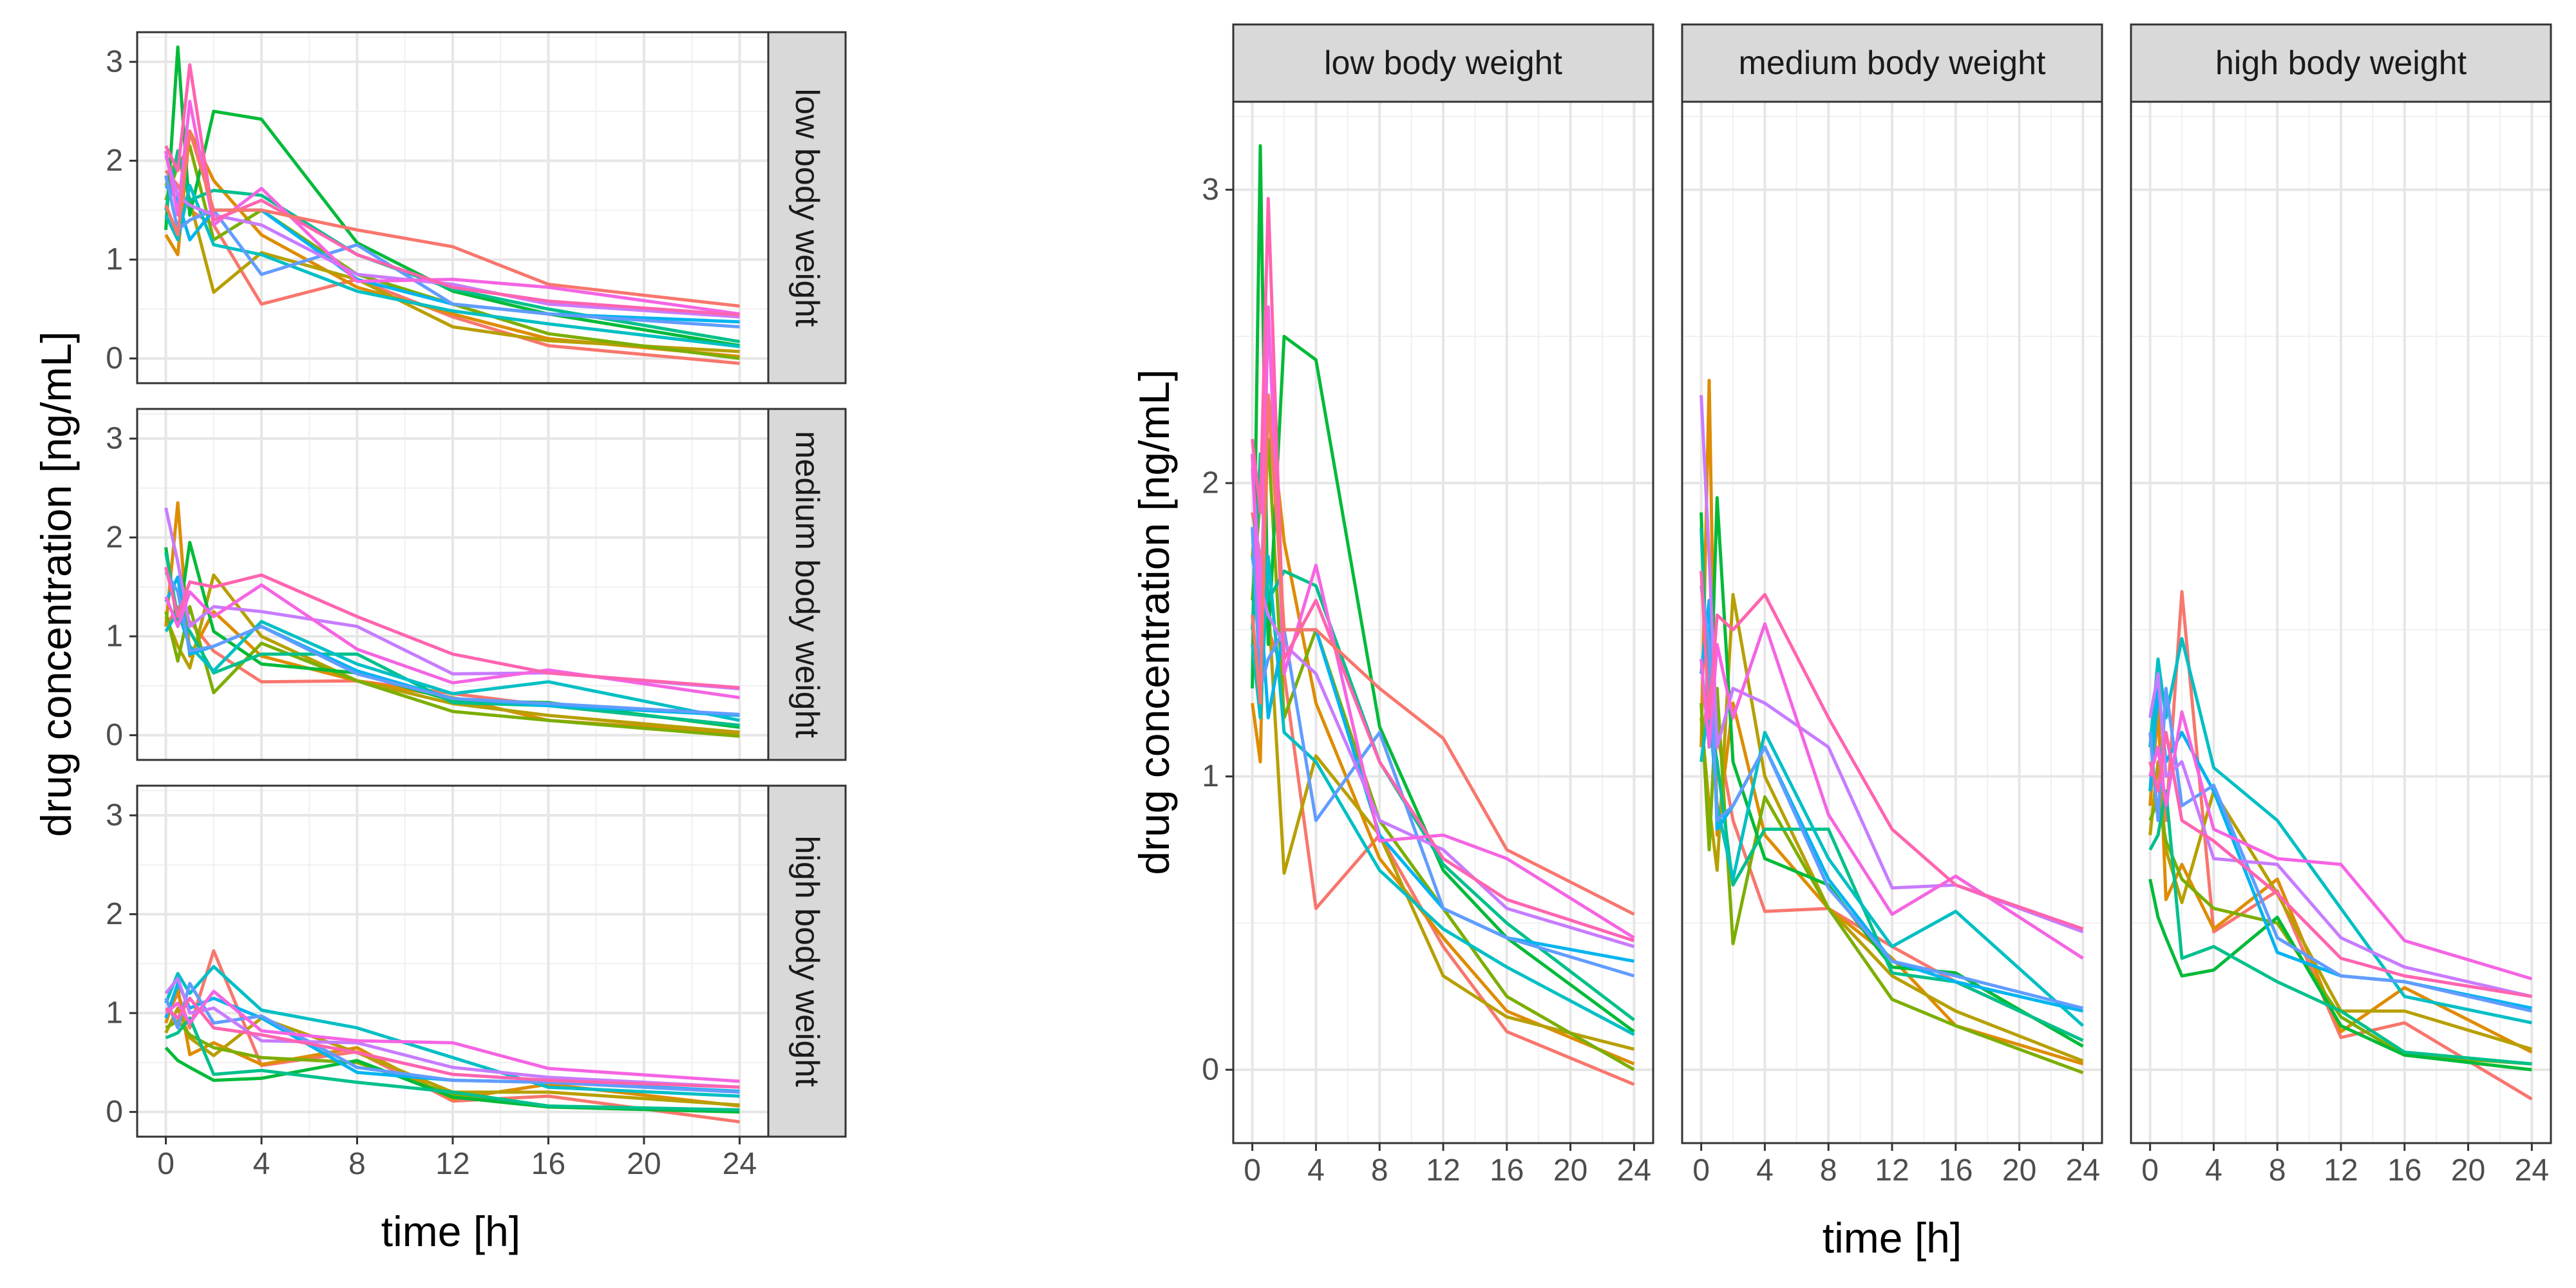 This screenshot has width=2576, height=1288. I want to click on panel-medium: medium body weight 0 4 8 12 16 20 24, so click(1892, 605).